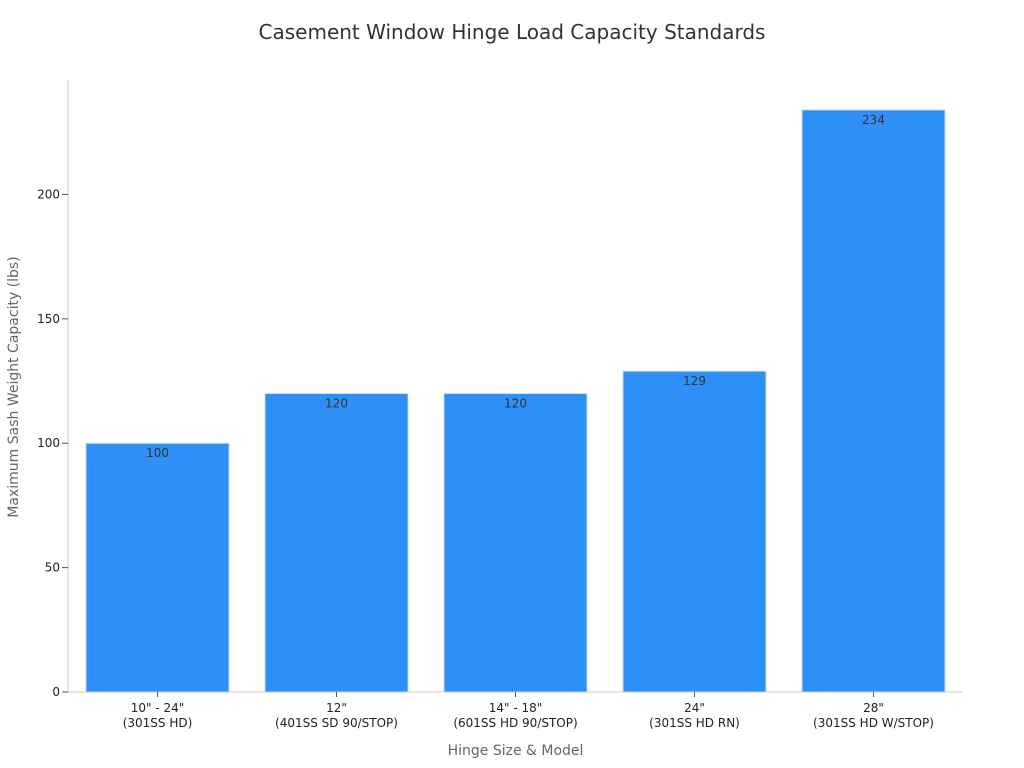 This screenshot has height=768, width=1024. Describe the element at coordinates (52, 568) in the screenshot. I see `y-tick-label: 50` at that location.